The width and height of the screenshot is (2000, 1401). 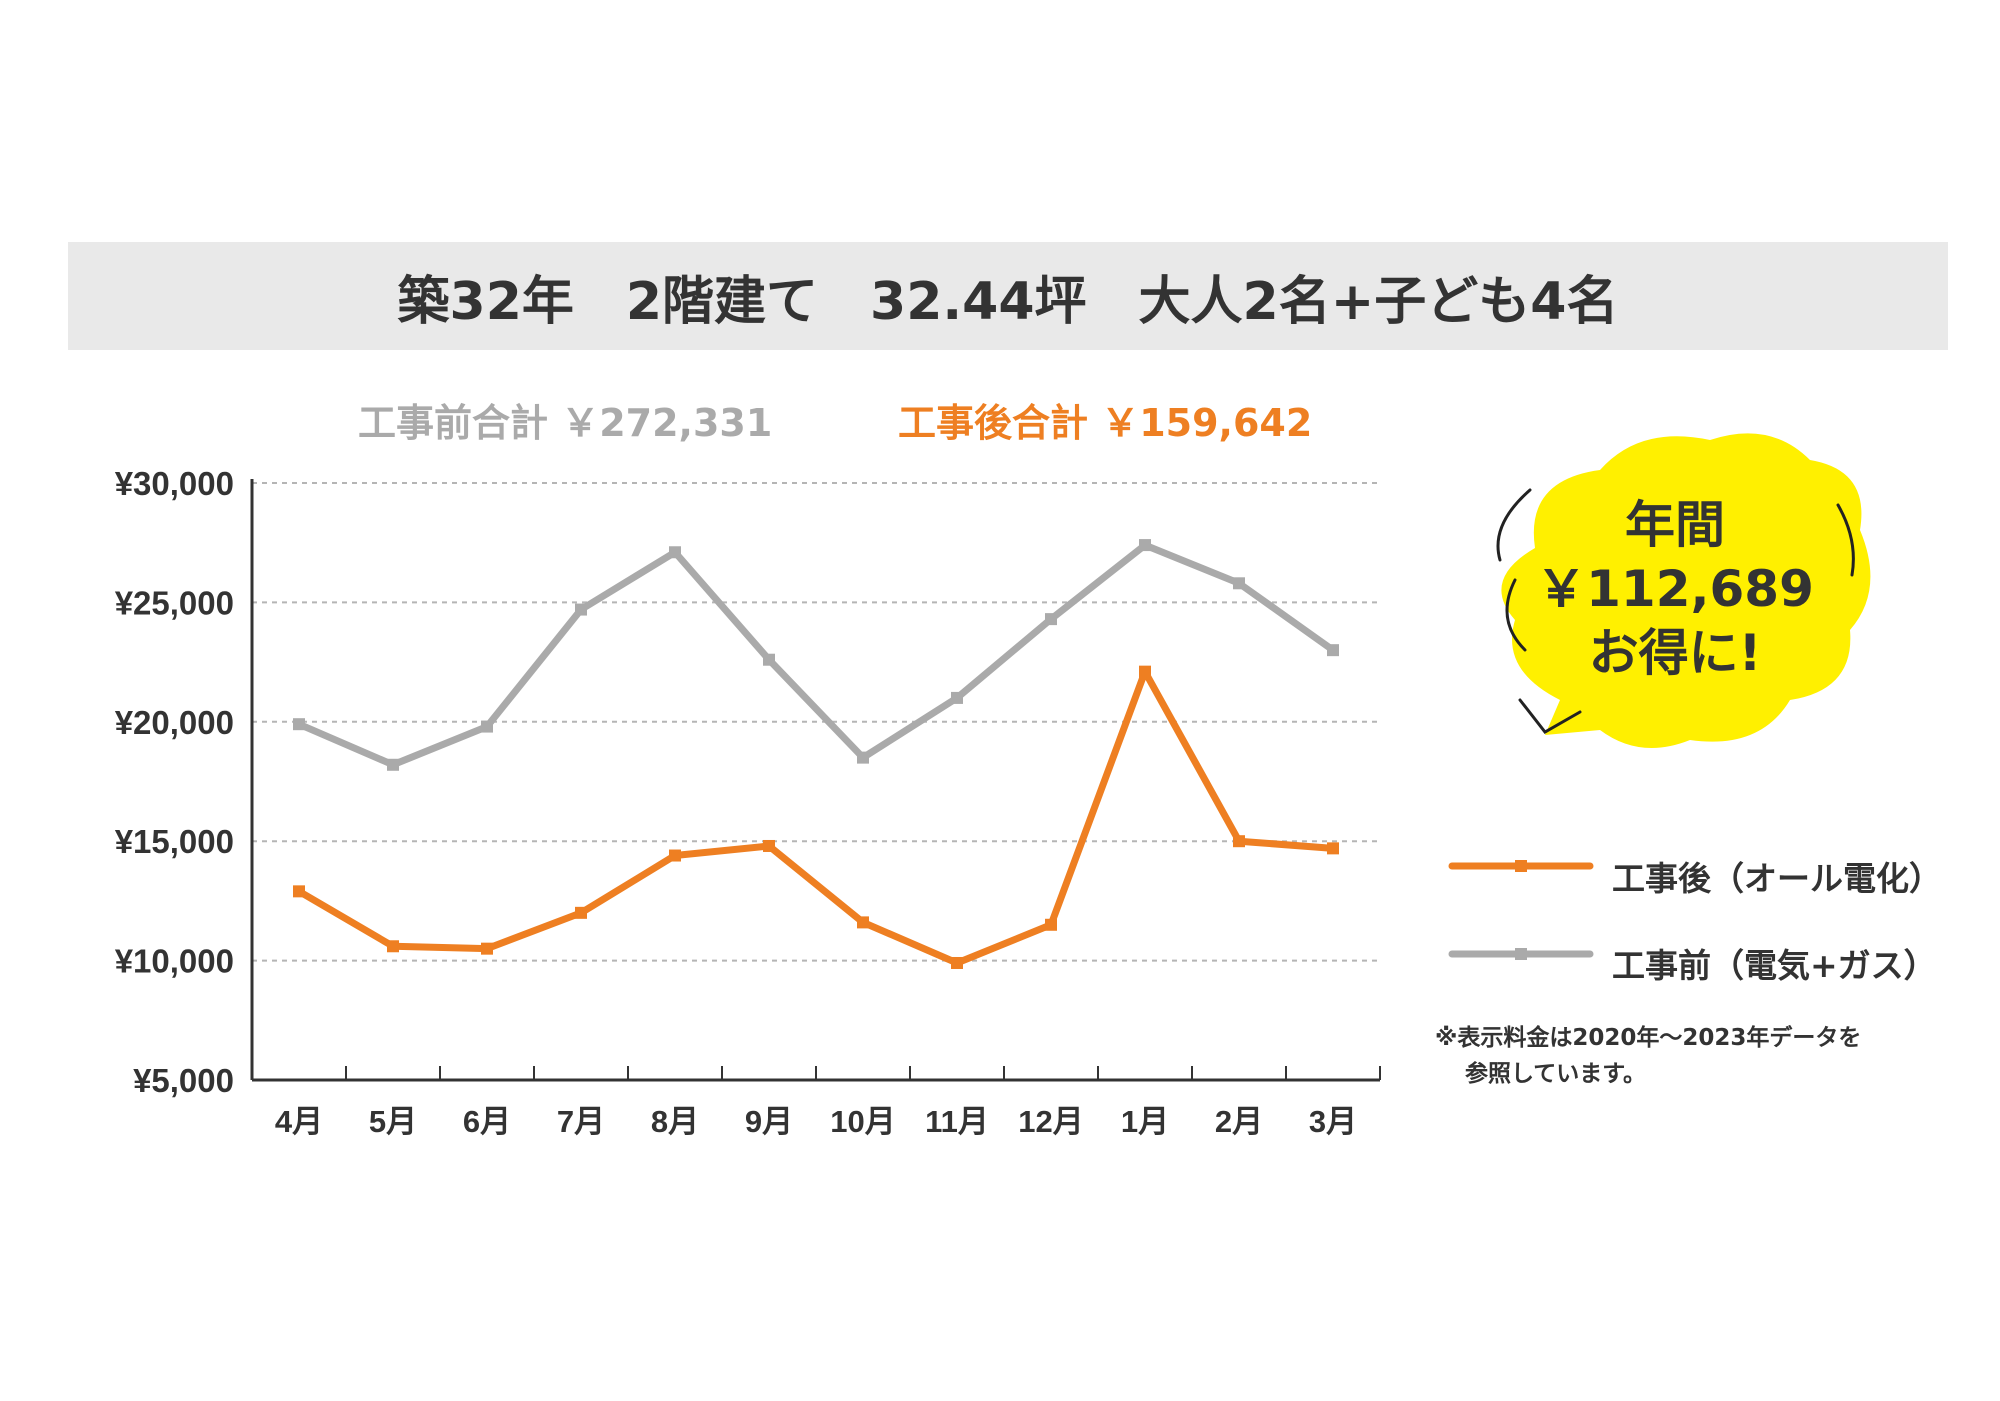 What do you see at coordinates (299, 1121) in the screenshot?
I see `x-tick-label: 4月` at bounding box center [299, 1121].